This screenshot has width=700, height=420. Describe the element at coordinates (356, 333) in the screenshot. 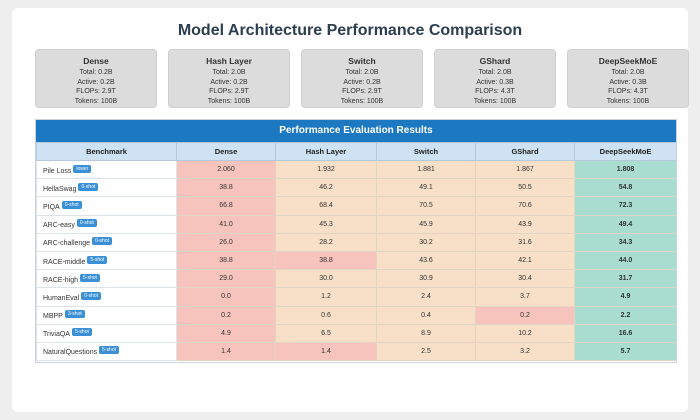

I see `table-row: TriviaQA 5-shot 4.9 6.5 8.9 10.2 16.6` at that location.